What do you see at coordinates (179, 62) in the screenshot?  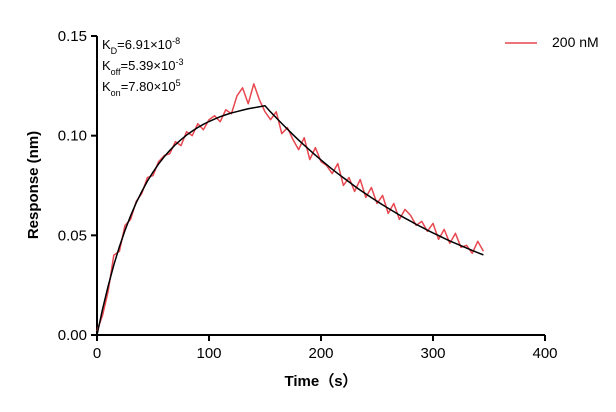 I see `annotation-sup: -3` at bounding box center [179, 62].